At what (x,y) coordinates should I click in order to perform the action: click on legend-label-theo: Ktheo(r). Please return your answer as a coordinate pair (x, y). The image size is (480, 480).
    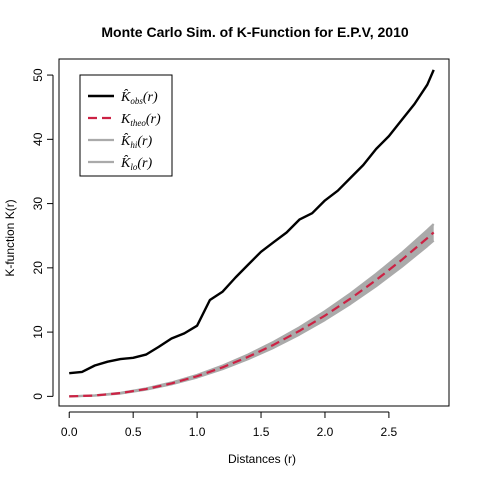
    Looking at the image, I should click on (140, 120).